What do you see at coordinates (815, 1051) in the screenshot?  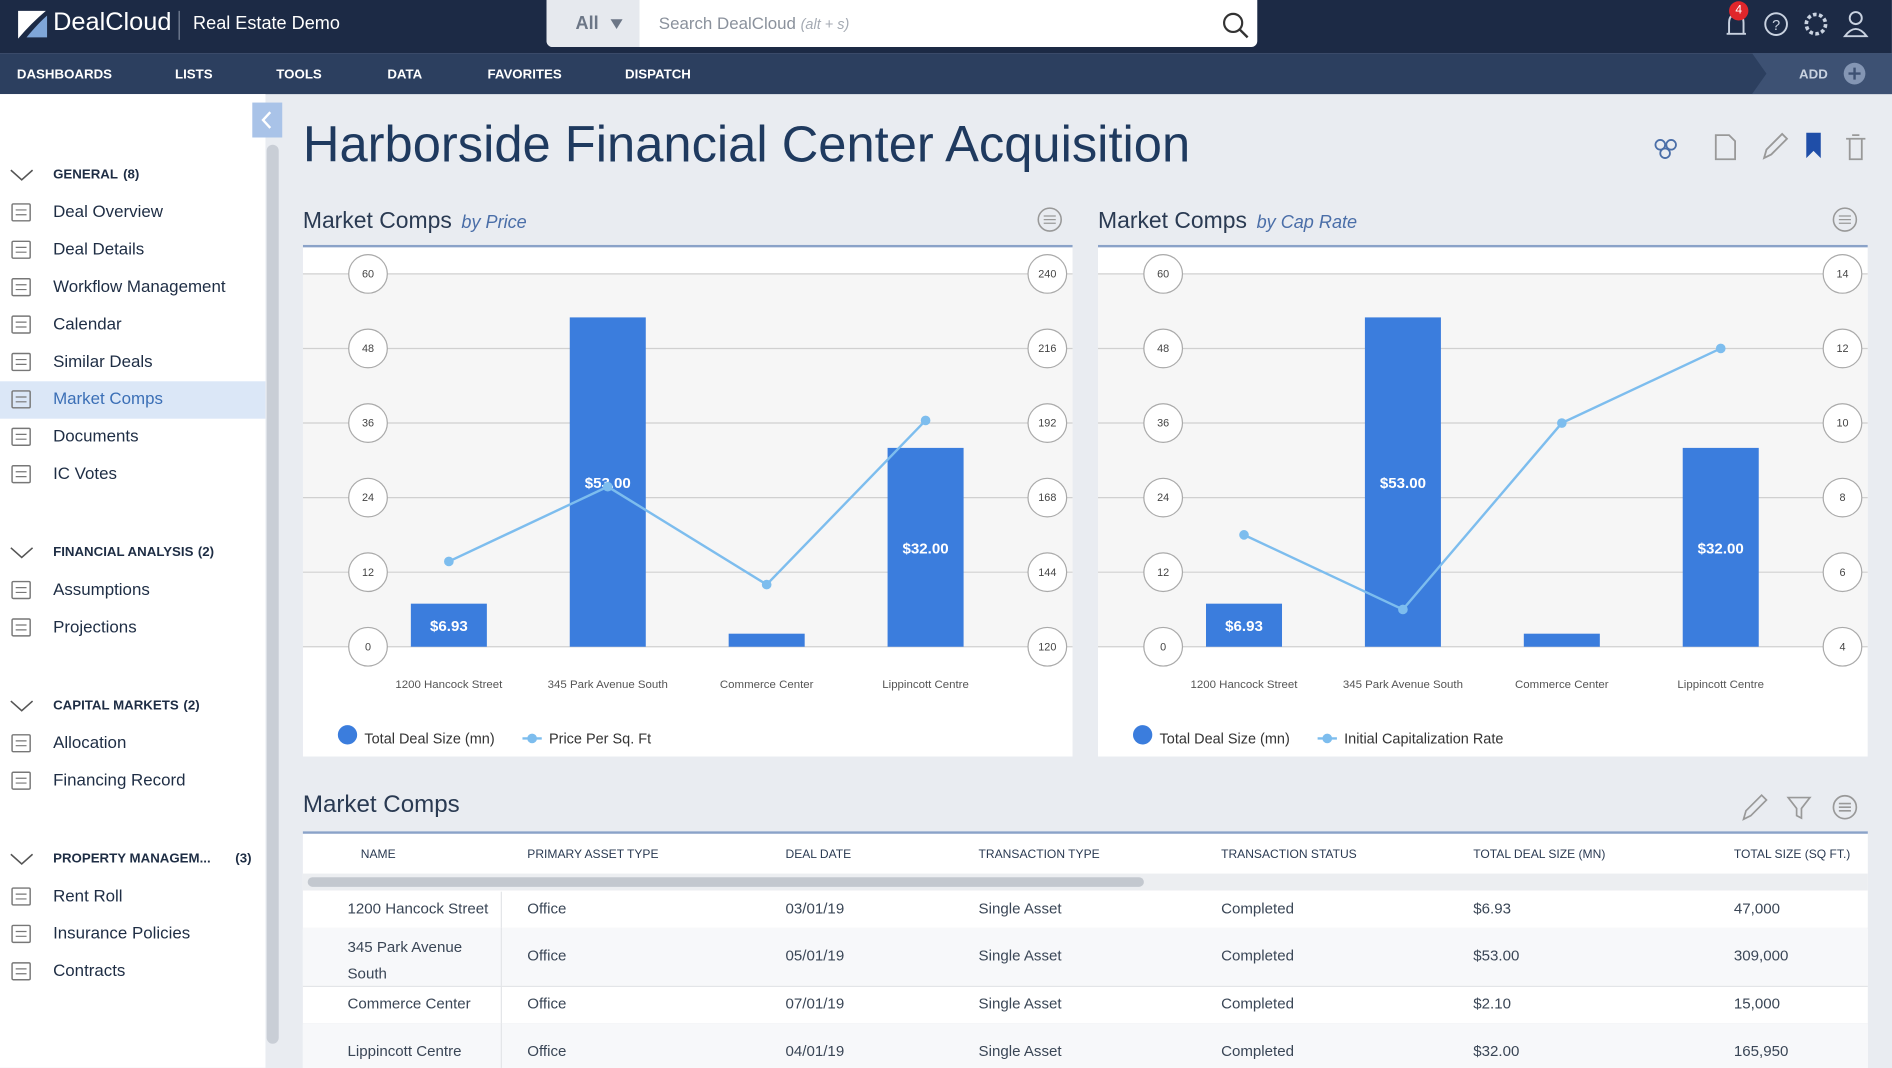 I see `table-cell: 04/01/19` at bounding box center [815, 1051].